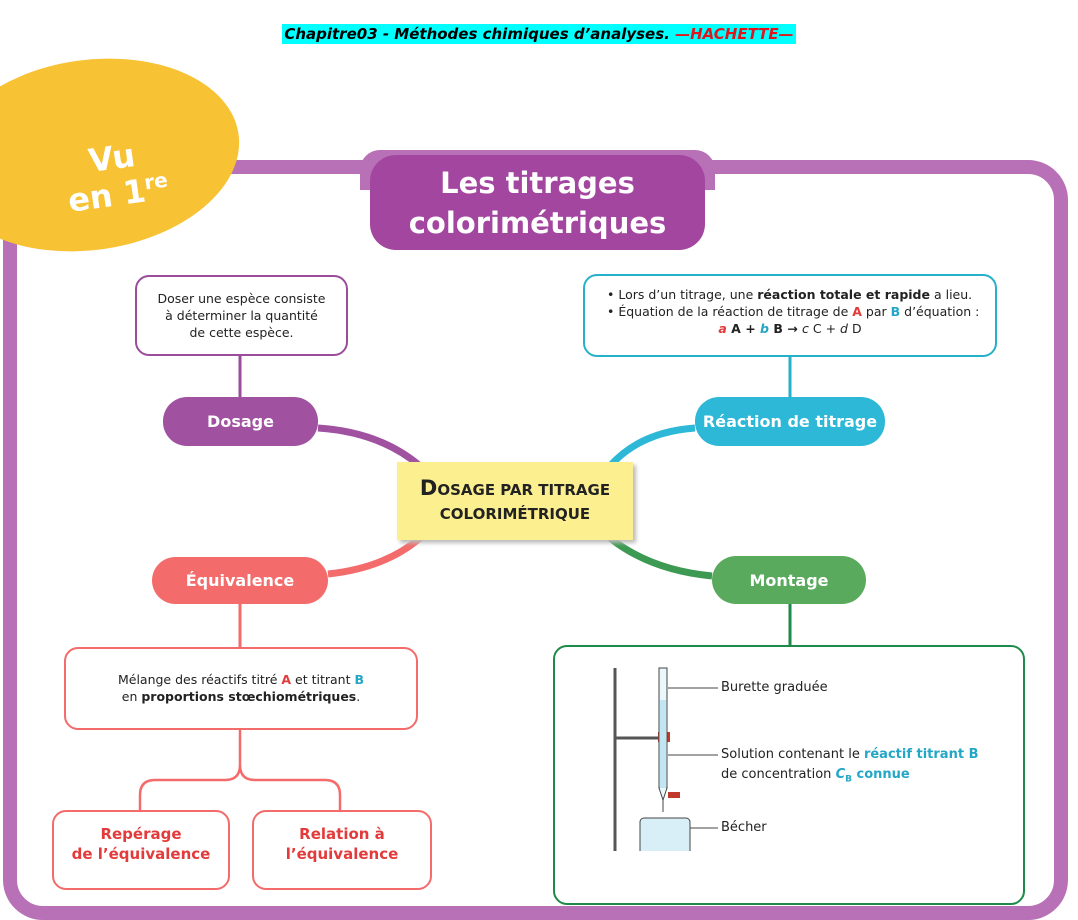 The height and width of the screenshot is (920, 1078). What do you see at coordinates (682, 294) in the screenshot?
I see `text: • Lors d’un titrage, une` at bounding box center [682, 294].